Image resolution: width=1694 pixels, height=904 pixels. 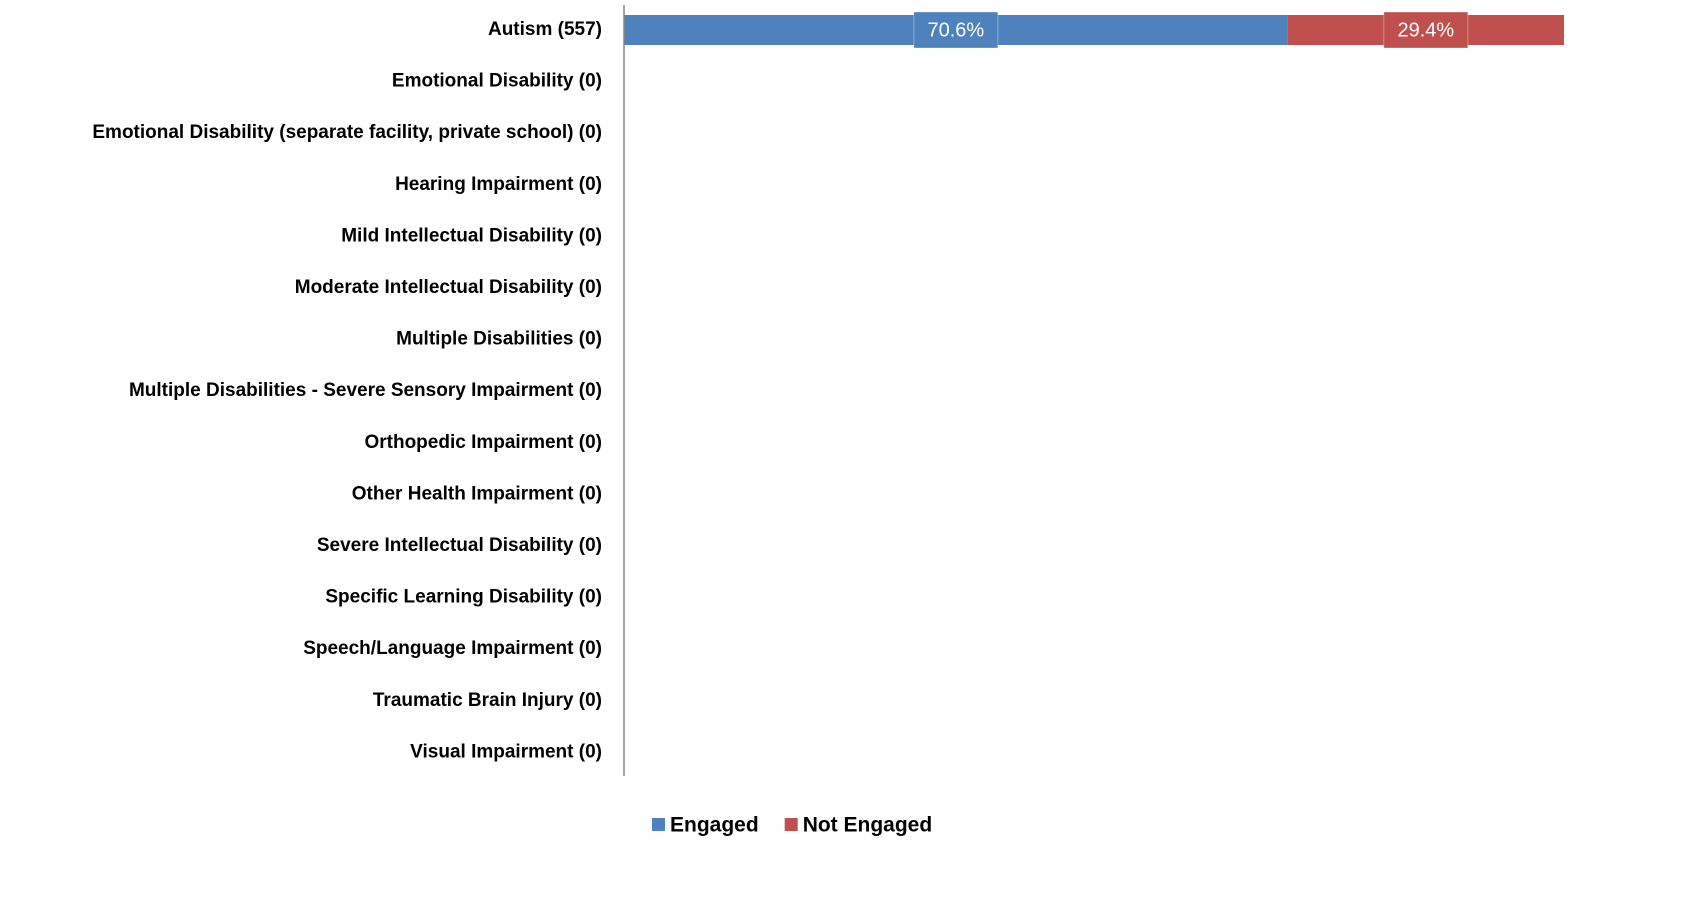 I want to click on category-label: Multiple Disabilities (0), so click(x=499, y=339).